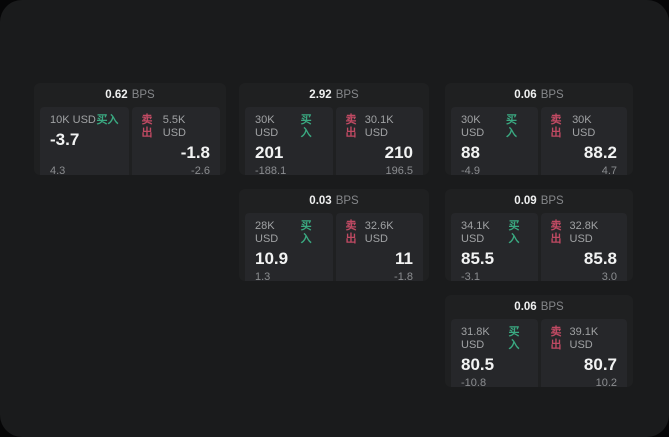 This screenshot has height=437, width=669. What do you see at coordinates (583, 247) in the screenshot?
I see `sell-tile: 卖出 32.8K USD 85.8 3.0` at bounding box center [583, 247].